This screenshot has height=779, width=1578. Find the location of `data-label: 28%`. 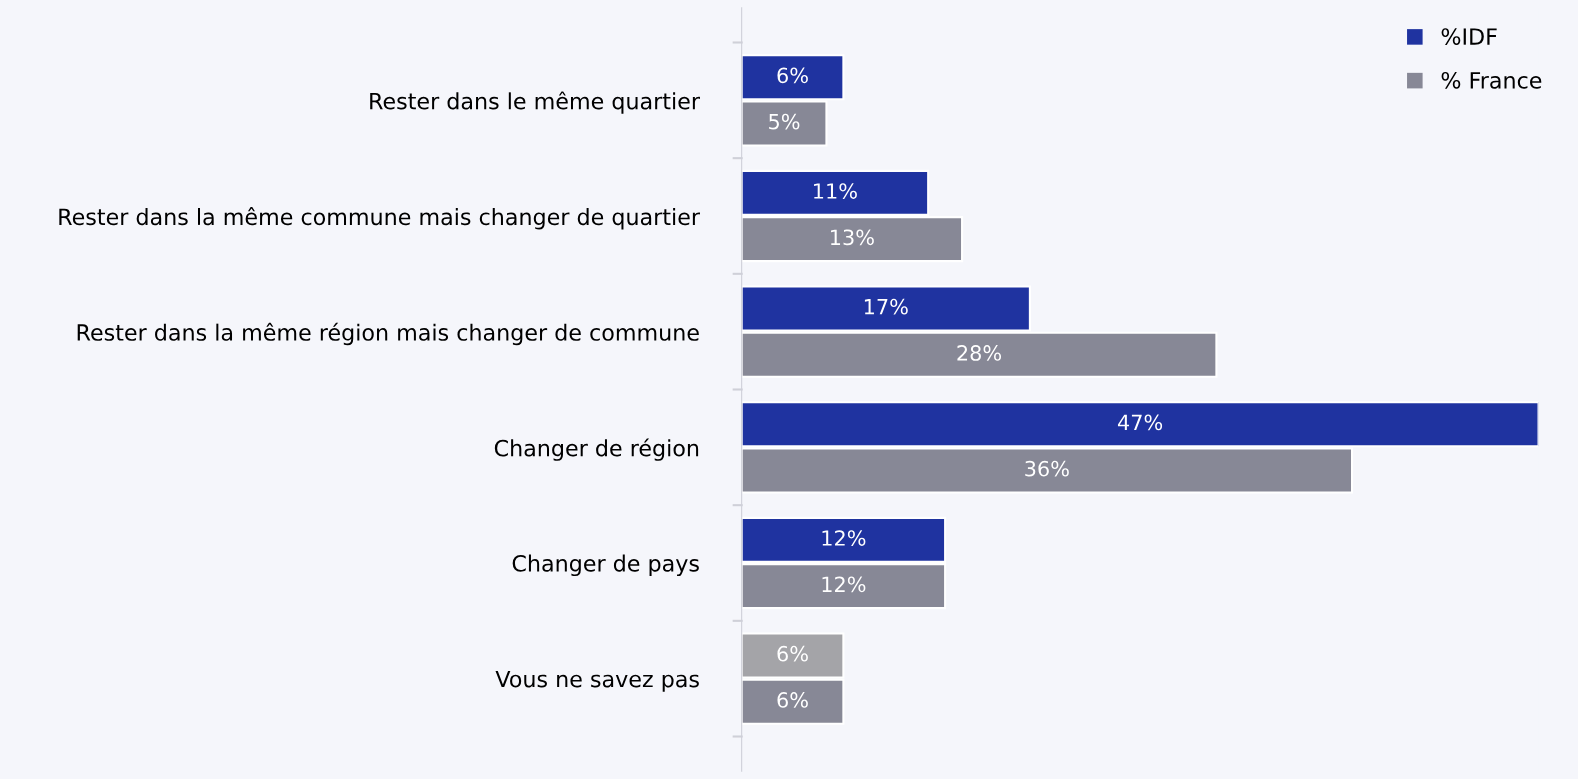

data-label: 28% is located at coordinates (979, 353).